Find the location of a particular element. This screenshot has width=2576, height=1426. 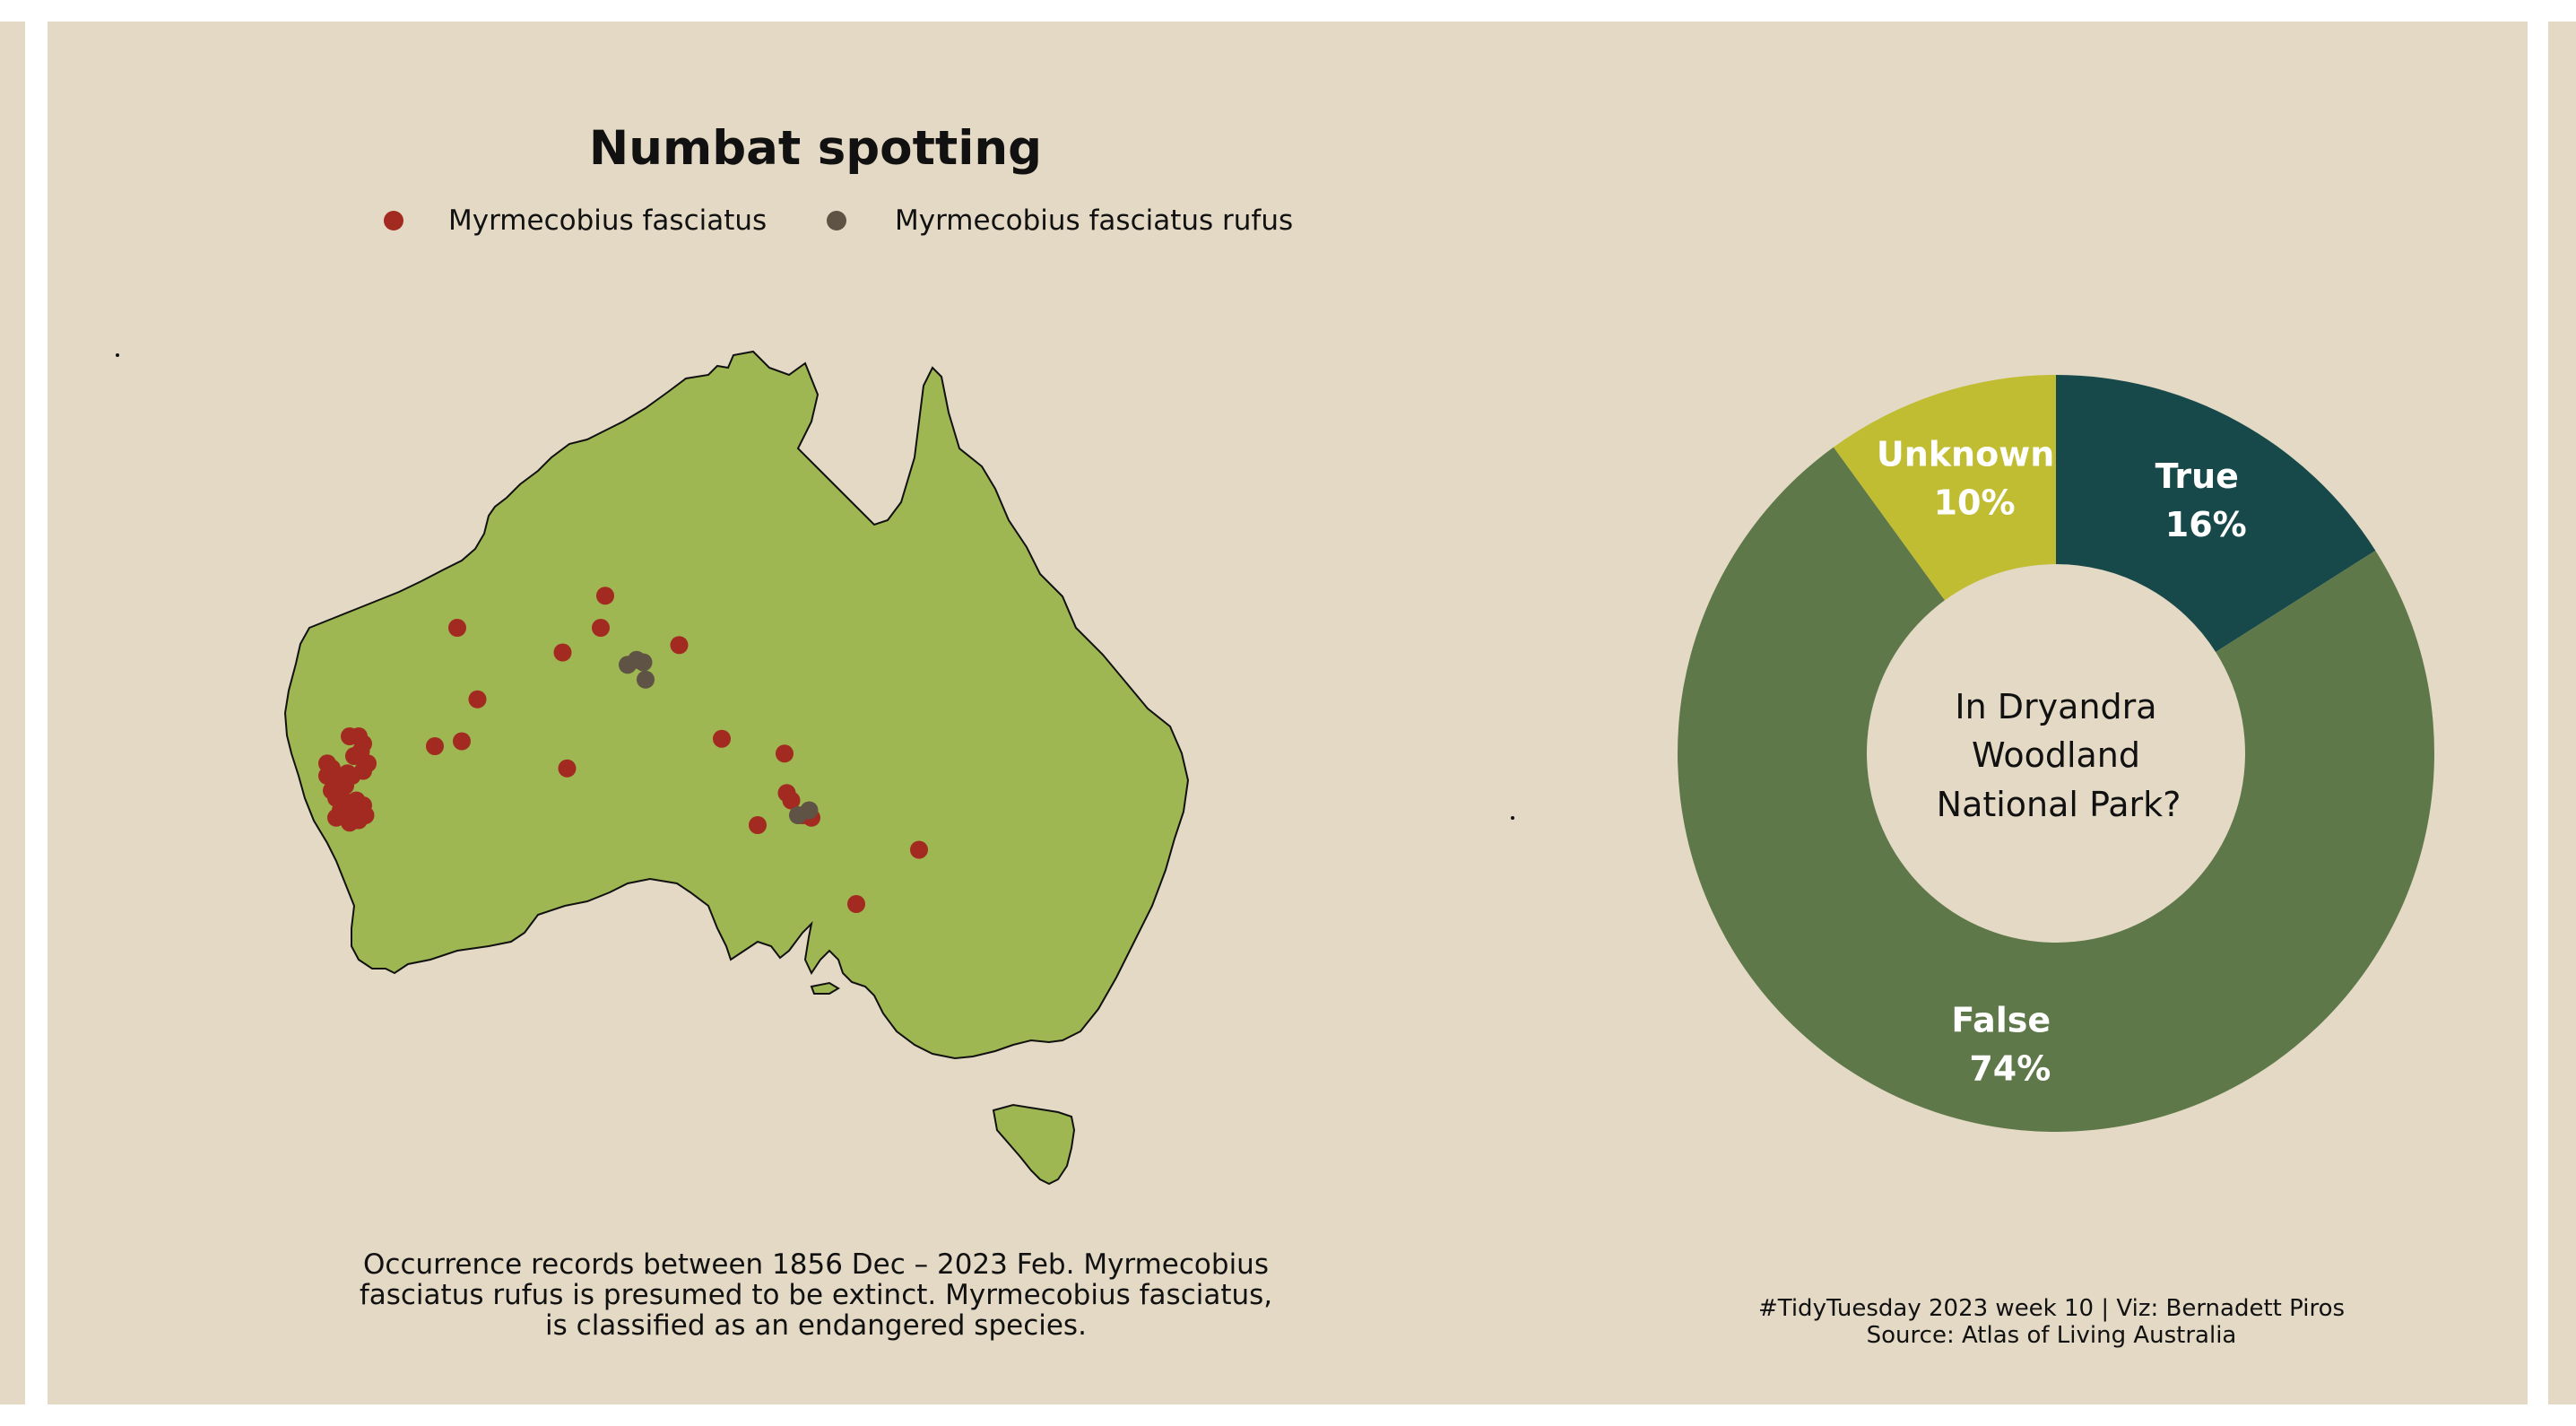

donut-label-false: False is located at coordinates (2001, 1021).